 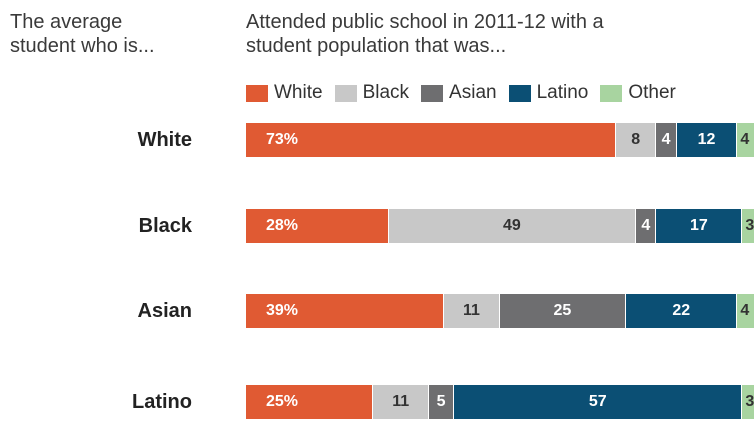 I want to click on data-label-white-latino: 12, so click(x=706, y=139).